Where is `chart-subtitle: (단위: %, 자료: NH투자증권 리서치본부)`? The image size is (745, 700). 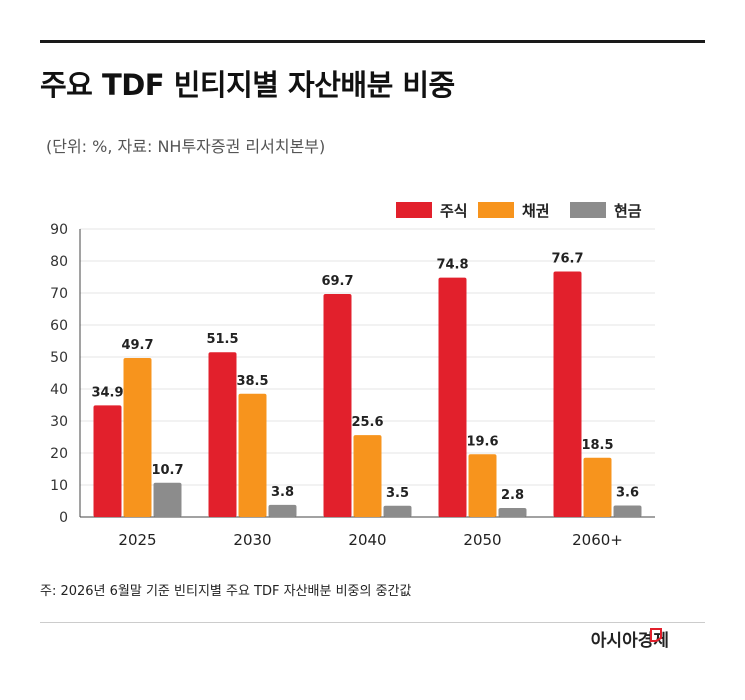
chart-subtitle: (단위: %, 자료: NH투자증권 리서치본부) is located at coordinates (186, 146).